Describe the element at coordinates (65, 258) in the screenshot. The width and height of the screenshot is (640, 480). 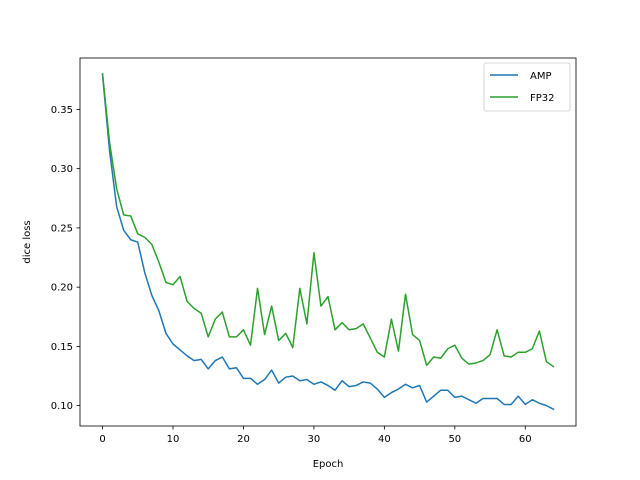
I see `y-axis-ticks: 0.10 0.15 0.20 0.25 0.30 0.35` at that location.